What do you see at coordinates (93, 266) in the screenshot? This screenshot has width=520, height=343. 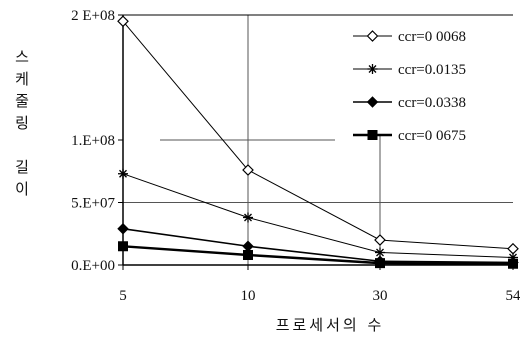 I see `y-tick-label: 0.E+00` at bounding box center [93, 266].